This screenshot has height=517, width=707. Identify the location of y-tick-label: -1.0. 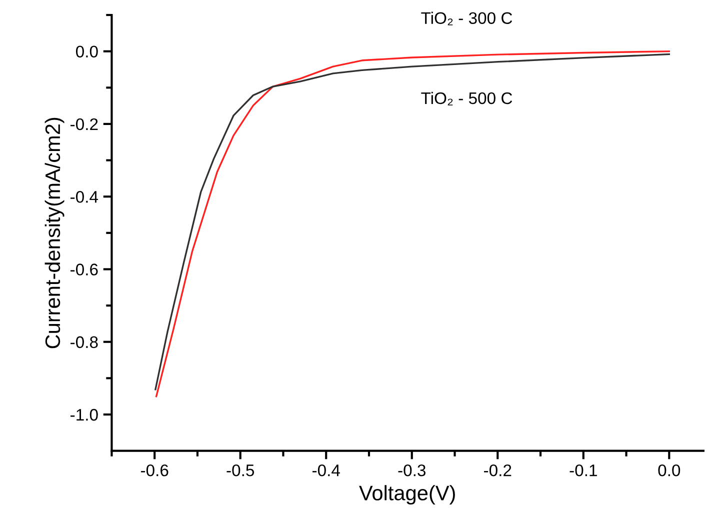
(84, 414).